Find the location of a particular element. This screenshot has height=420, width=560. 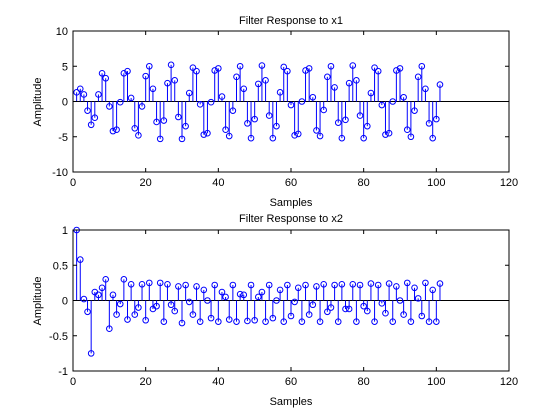

y-axis-label: Amplitude is located at coordinates (38, 102).